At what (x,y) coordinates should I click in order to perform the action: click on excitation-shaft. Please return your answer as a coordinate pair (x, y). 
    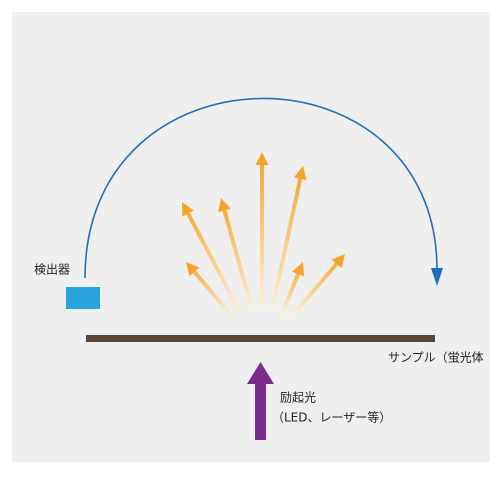
    Looking at the image, I should click on (260, 411).